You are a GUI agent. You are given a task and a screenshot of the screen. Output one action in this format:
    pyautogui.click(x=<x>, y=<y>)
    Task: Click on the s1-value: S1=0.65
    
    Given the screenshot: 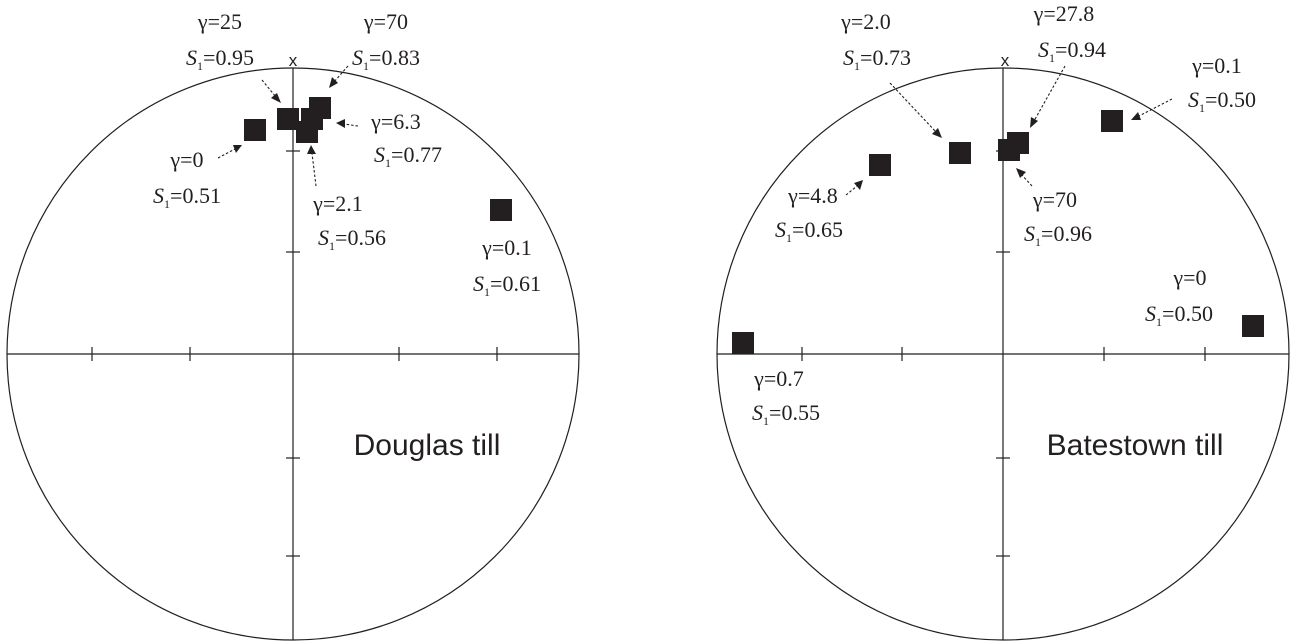 What is the action you would take?
    pyautogui.click(x=809, y=231)
    